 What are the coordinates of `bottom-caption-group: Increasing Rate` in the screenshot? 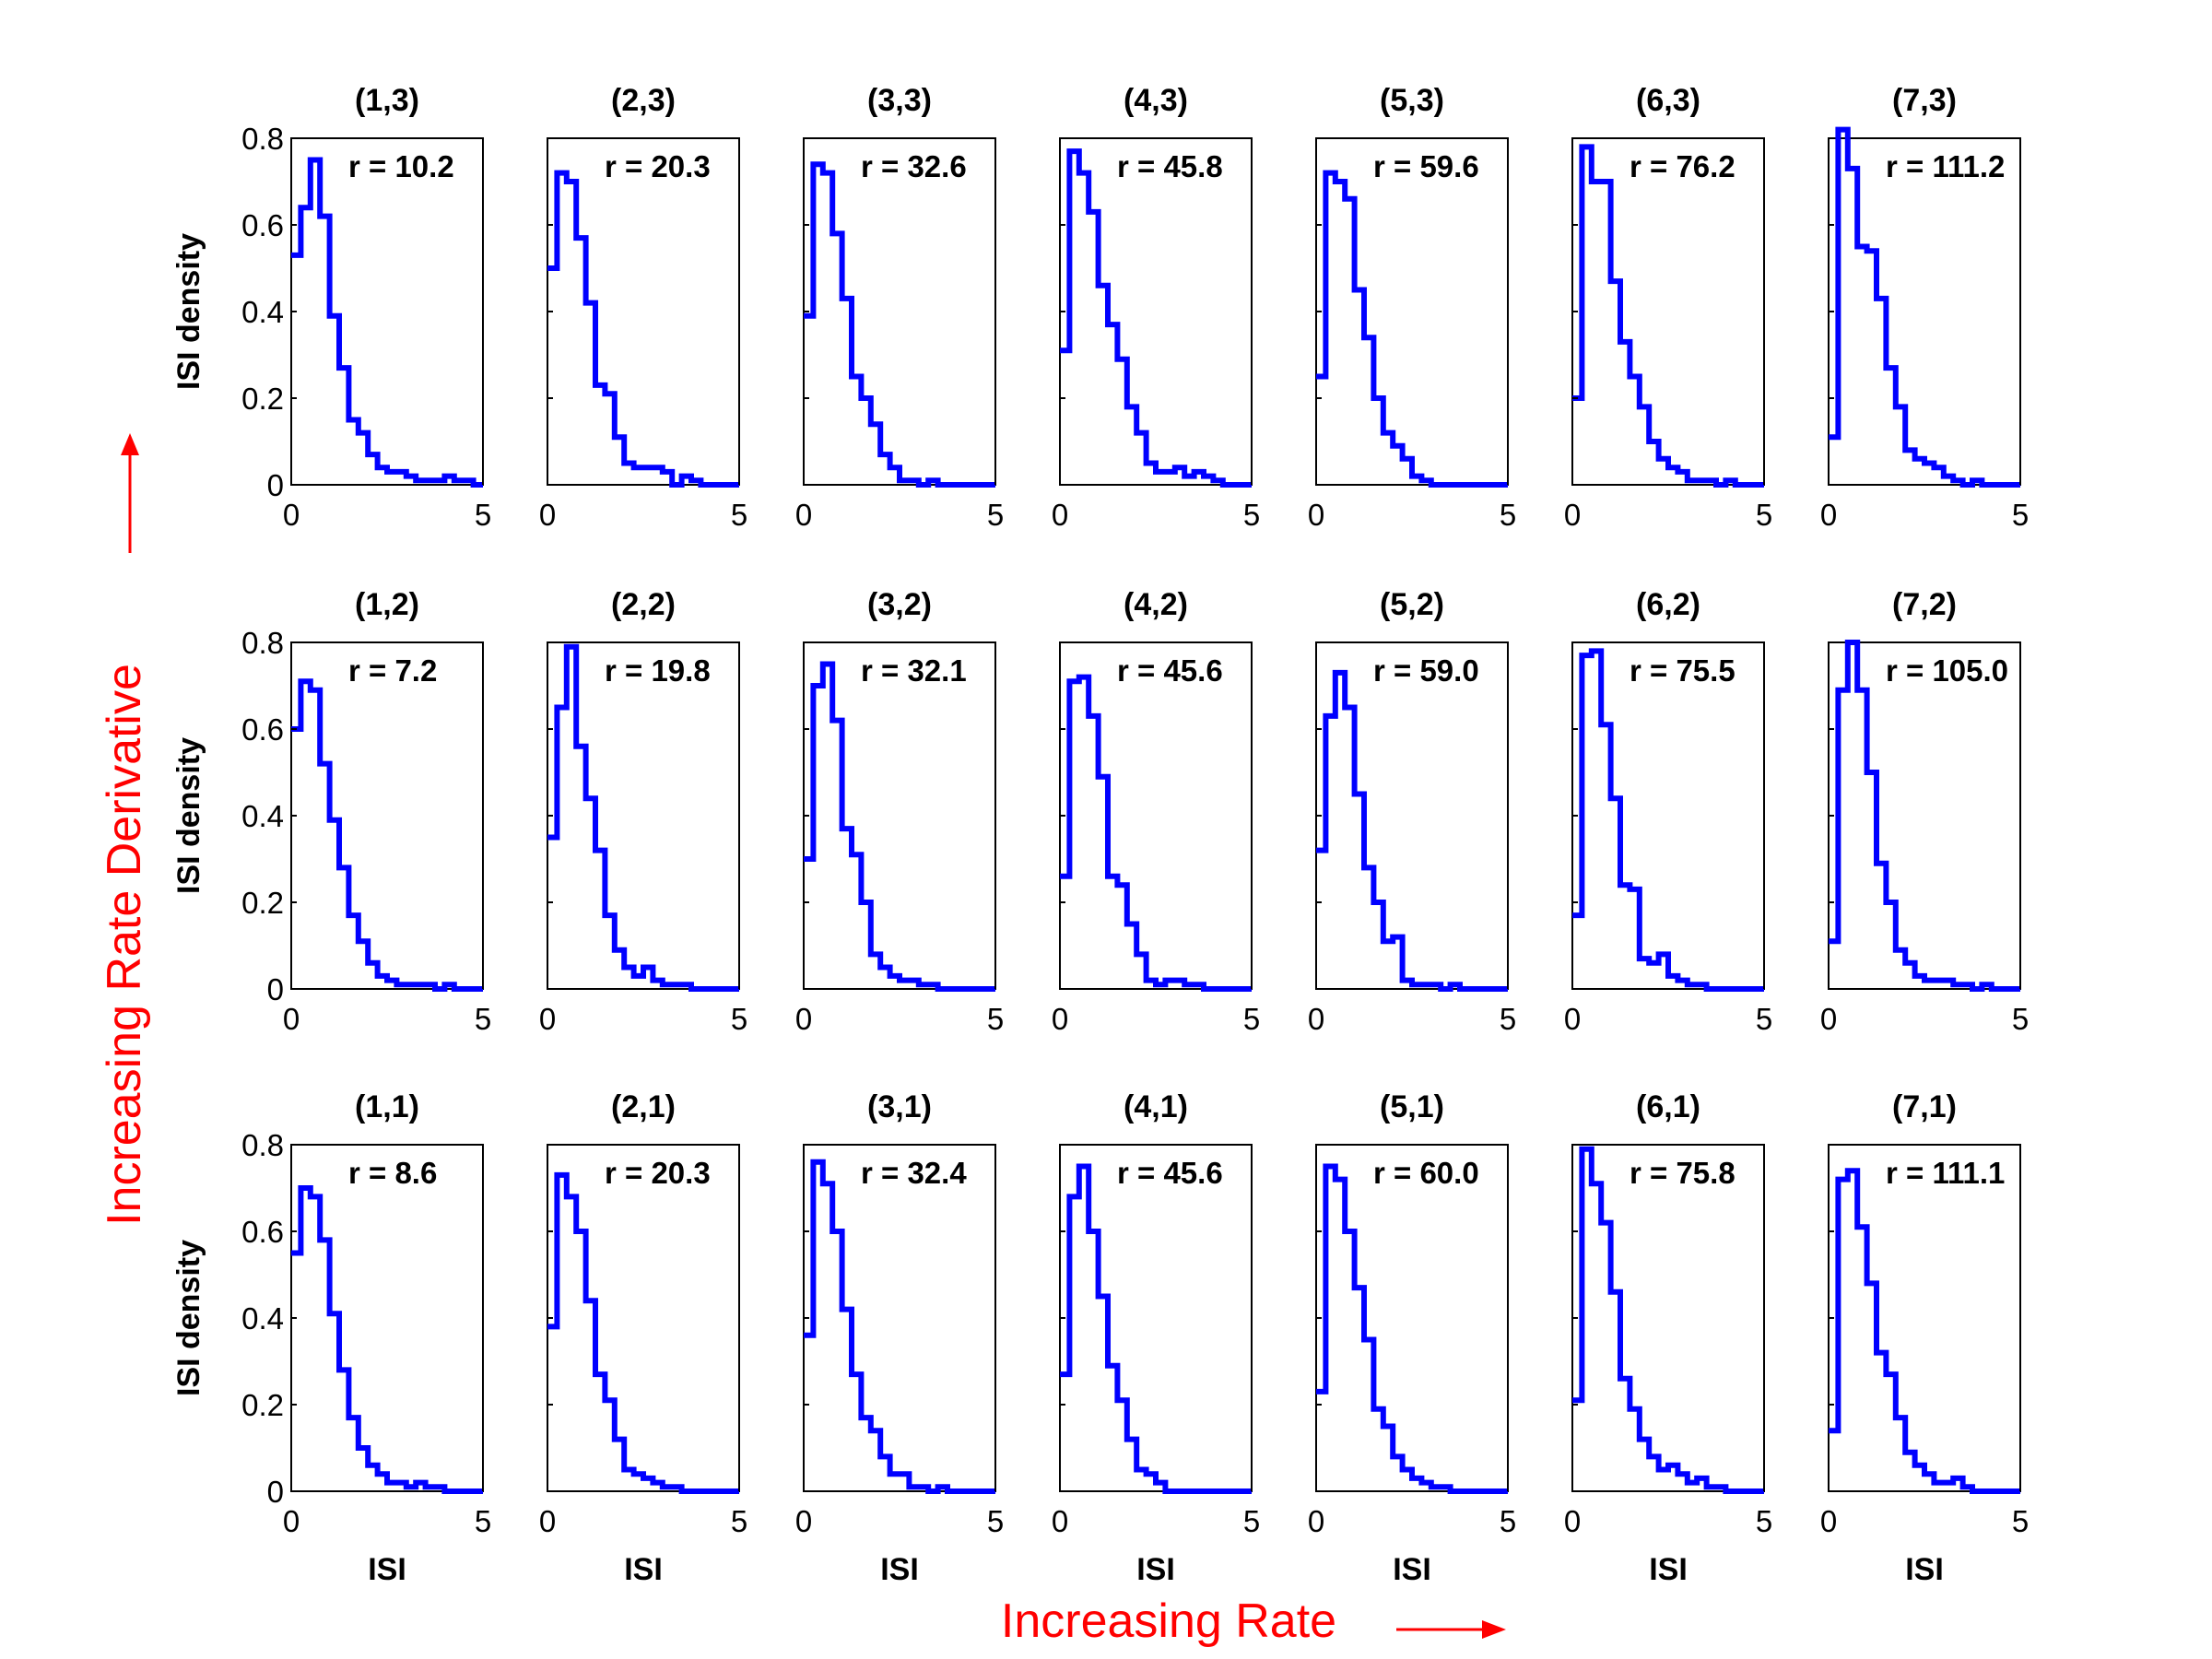 It's located at (1253, 1621).